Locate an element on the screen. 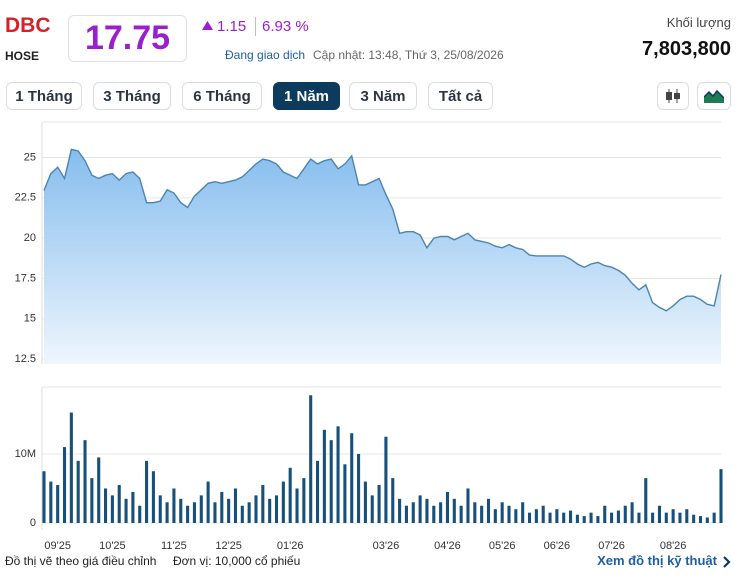 This screenshot has height=581, width=739. y-tick-label: 22.5 is located at coordinates (25, 198).